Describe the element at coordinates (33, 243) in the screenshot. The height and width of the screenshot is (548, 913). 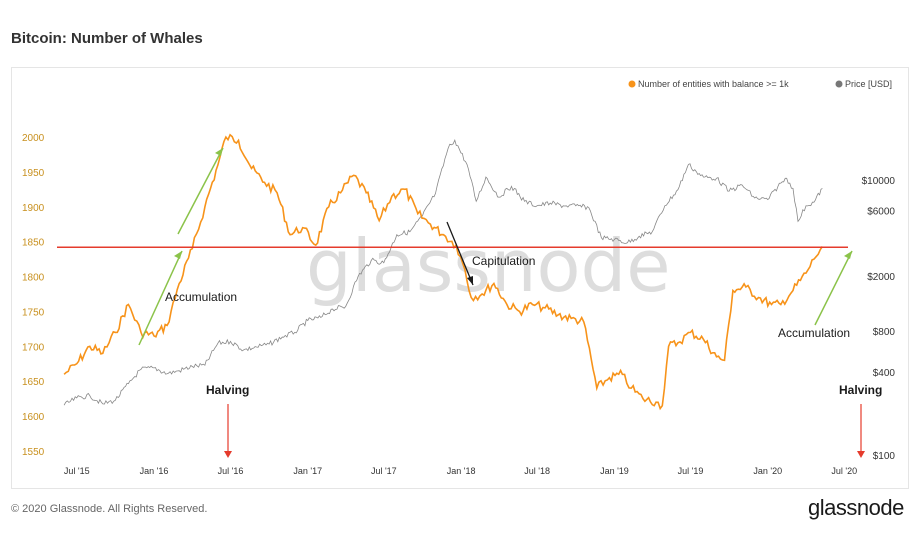
I see `y-left-tick-label: 1850` at that location.